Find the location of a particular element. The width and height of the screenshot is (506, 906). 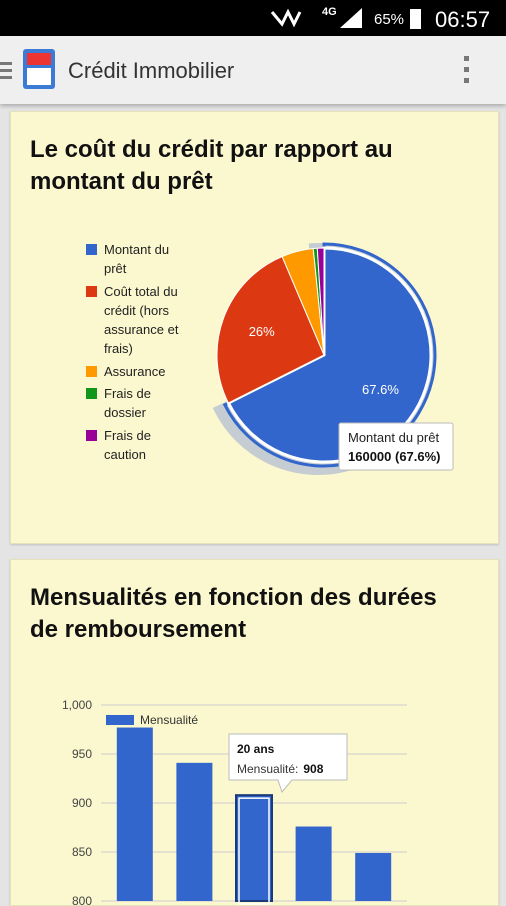

tooltip-body: Mensualité: 908 is located at coordinates (280, 769).